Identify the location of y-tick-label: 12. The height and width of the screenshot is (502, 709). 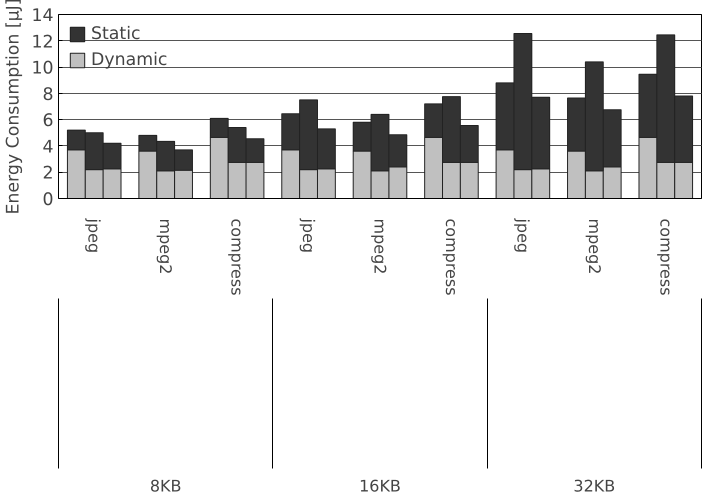
(42, 42).